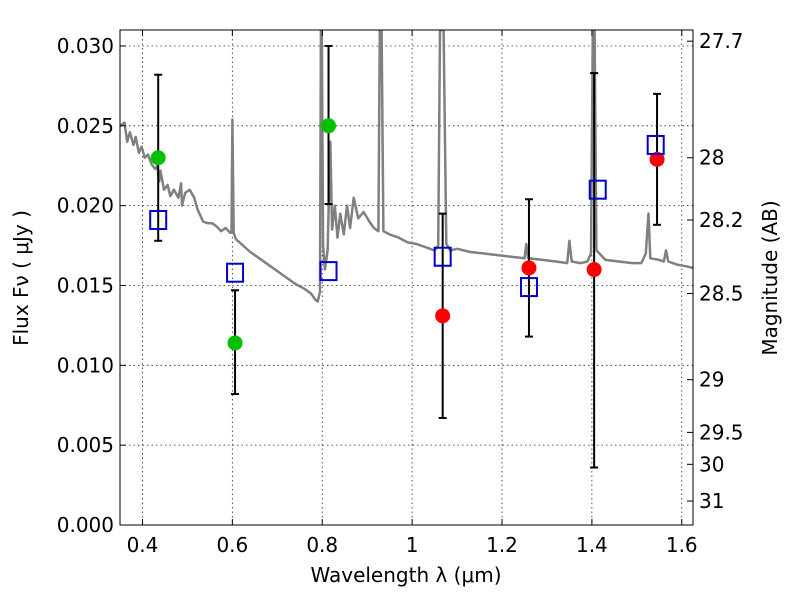 The width and height of the screenshot is (800, 600). I want to click on y-tick-label: 0.010, so click(85, 365).